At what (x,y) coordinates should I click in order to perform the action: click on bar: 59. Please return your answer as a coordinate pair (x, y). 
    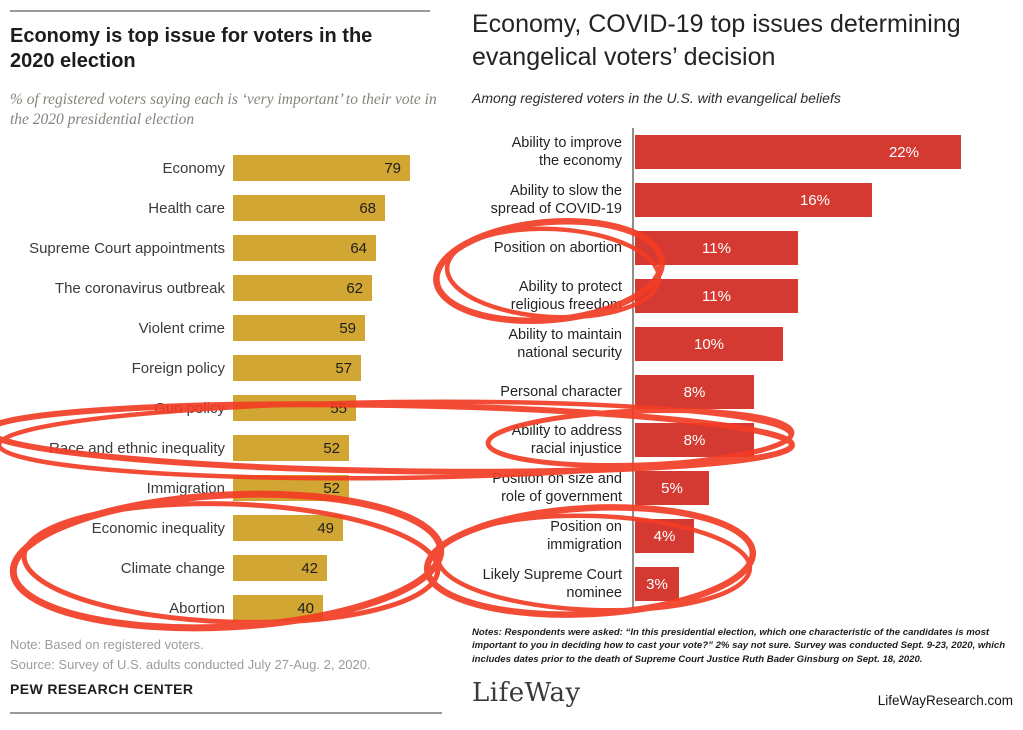
    Looking at the image, I should click on (299, 328).